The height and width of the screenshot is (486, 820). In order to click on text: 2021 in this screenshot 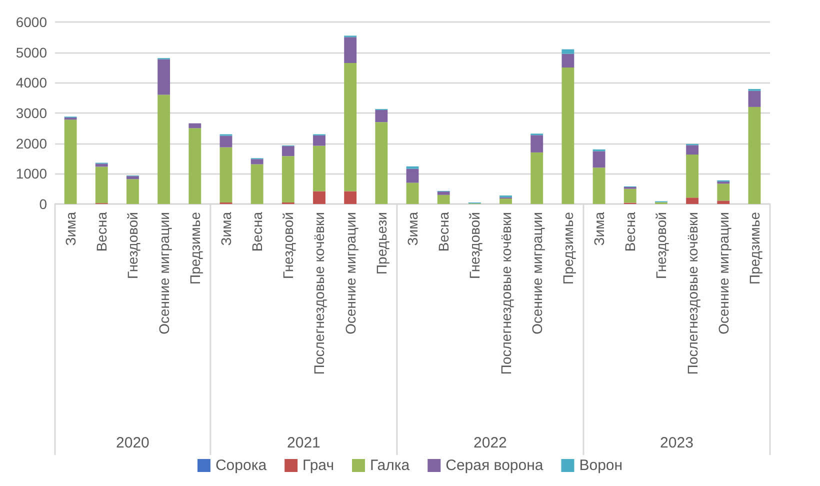, I will do `click(303, 443)`.